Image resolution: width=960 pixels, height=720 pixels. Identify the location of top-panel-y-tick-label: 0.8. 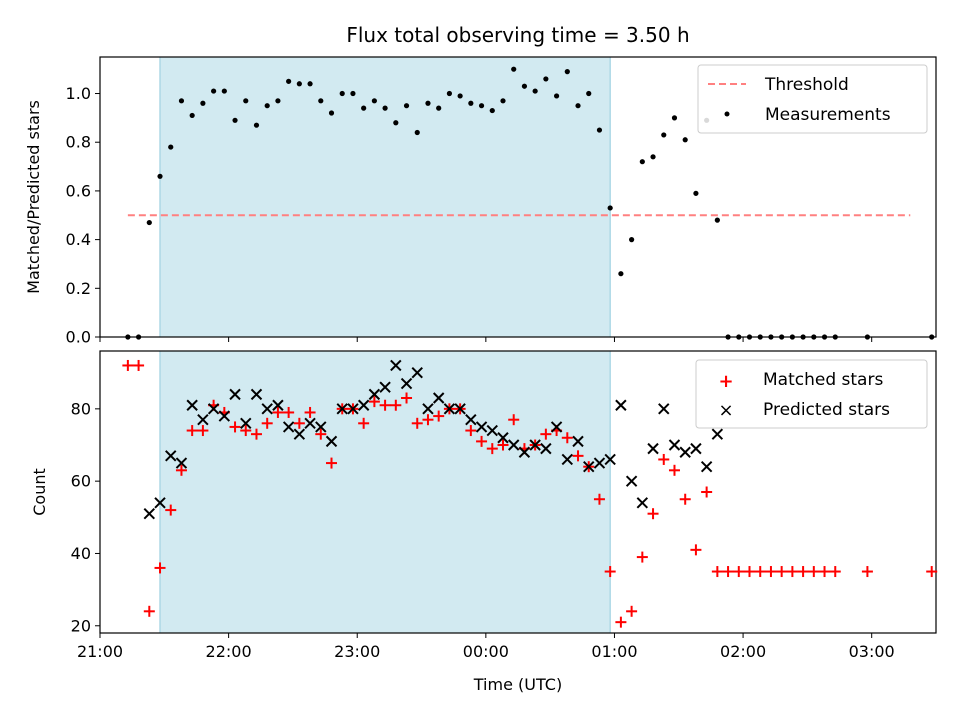
(78, 142).